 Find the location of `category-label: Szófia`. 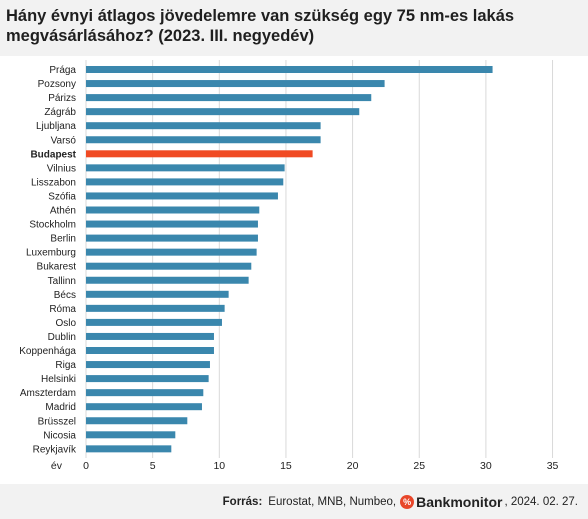

category-label: Szófia is located at coordinates (62, 196).